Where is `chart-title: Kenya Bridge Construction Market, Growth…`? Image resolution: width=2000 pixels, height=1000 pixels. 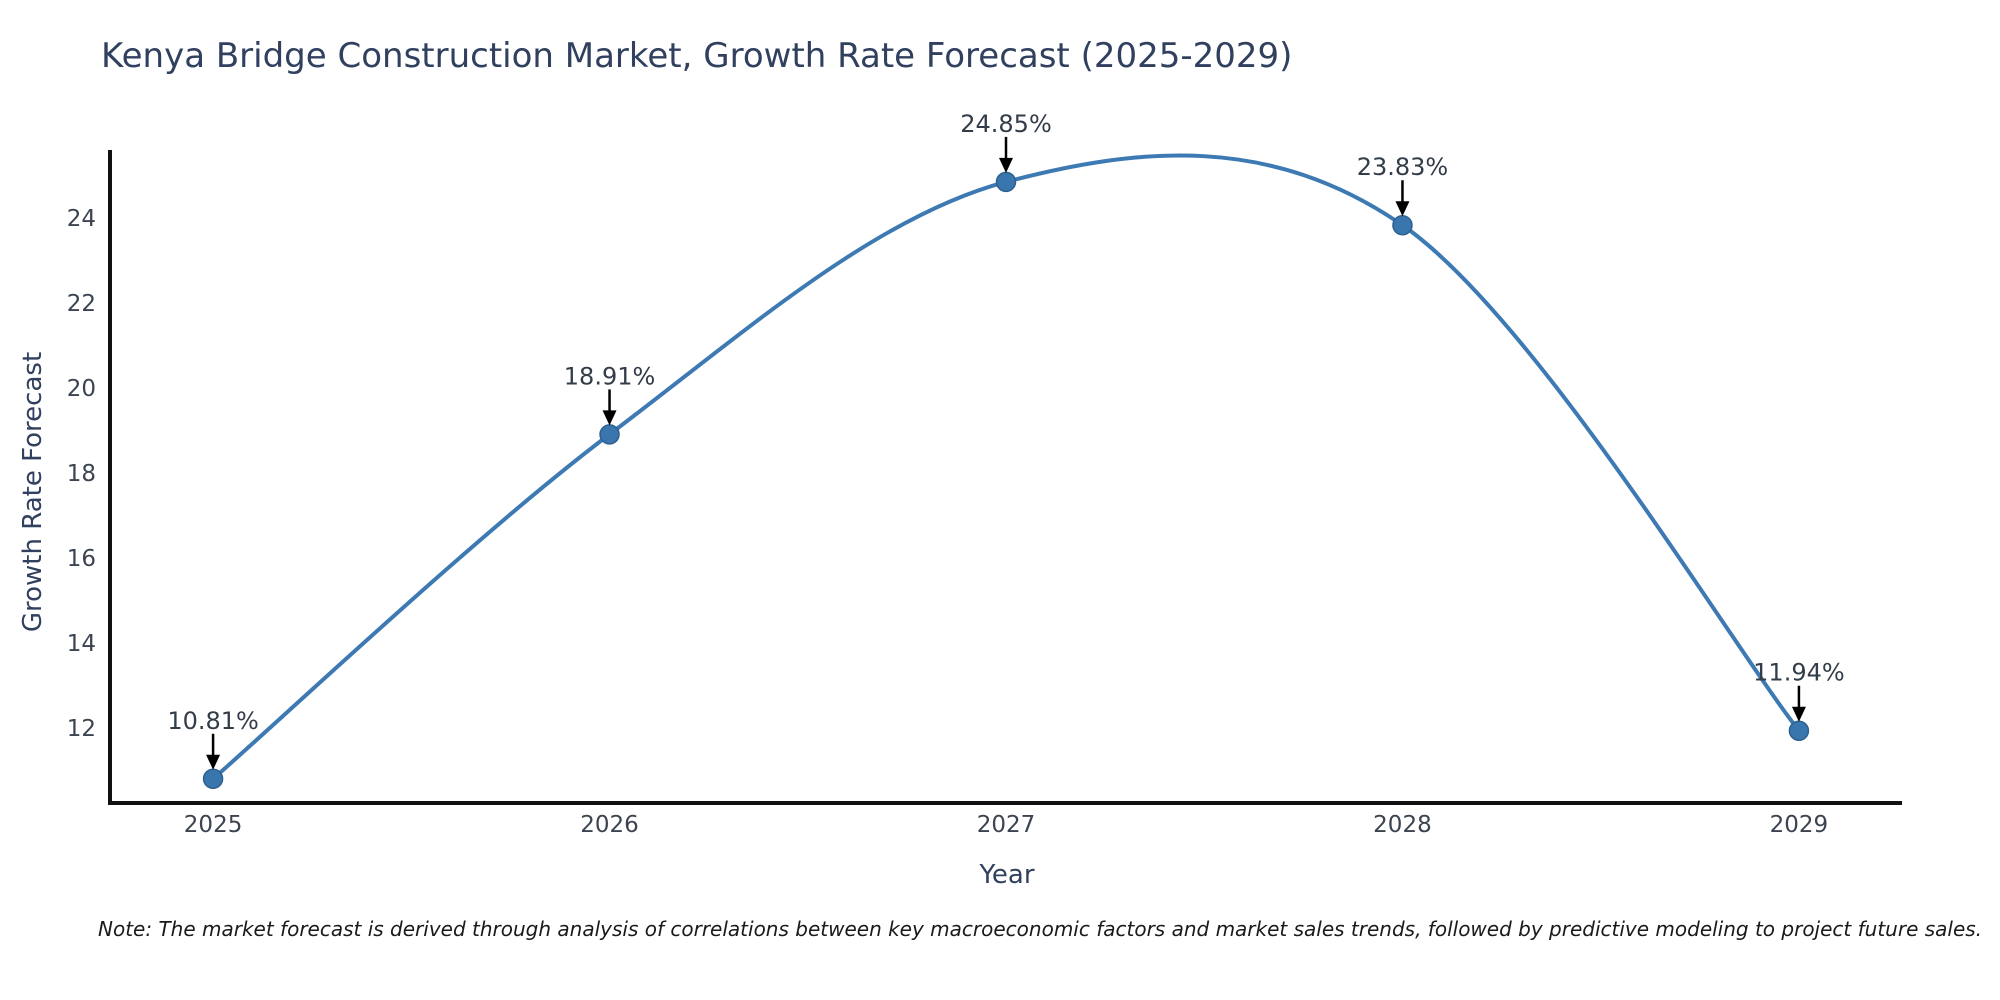
chart-title: Kenya Bridge Construction Market, Growth… is located at coordinates (697, 56).